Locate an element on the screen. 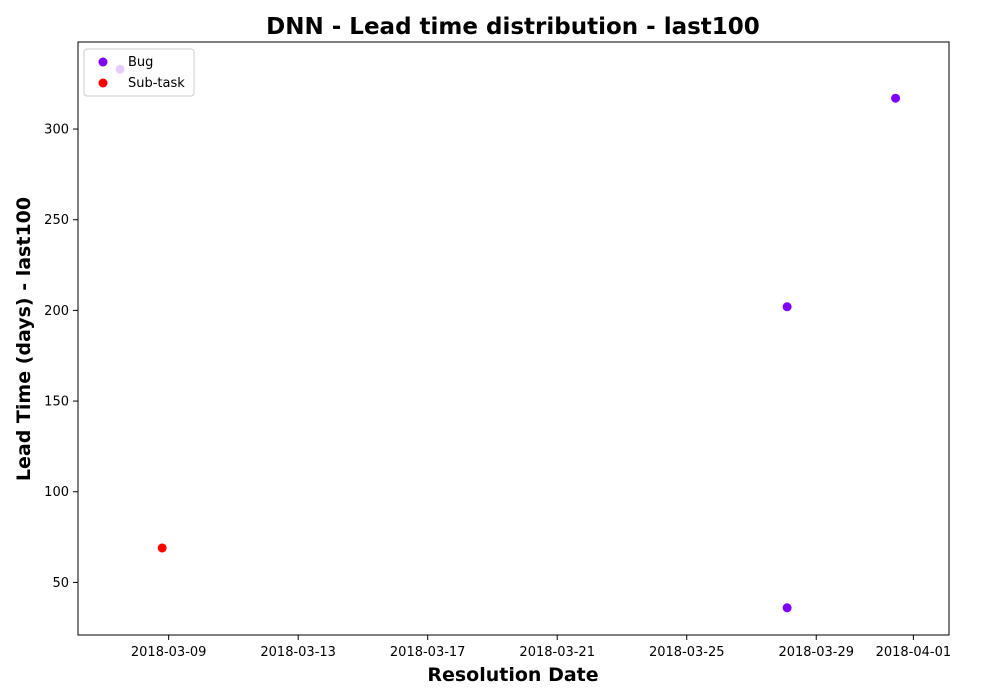 This screenshot has height=700, width=1000. y-tick-label: 200 is located at coordinates (56, 311).